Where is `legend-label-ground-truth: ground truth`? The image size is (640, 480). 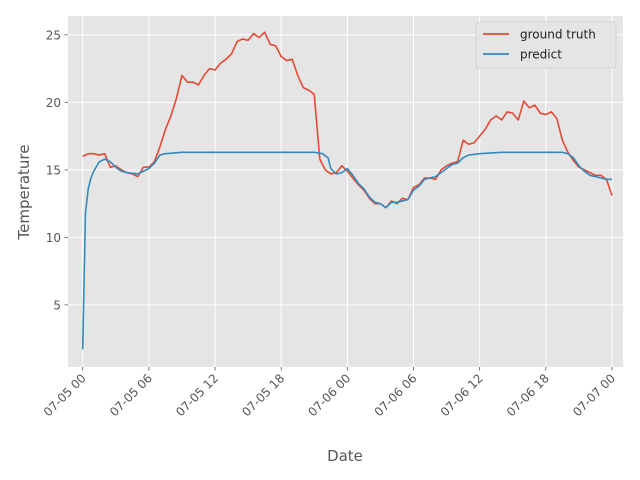 legend-label-ground-truth: ground truth is located at coordinates (558, 35).